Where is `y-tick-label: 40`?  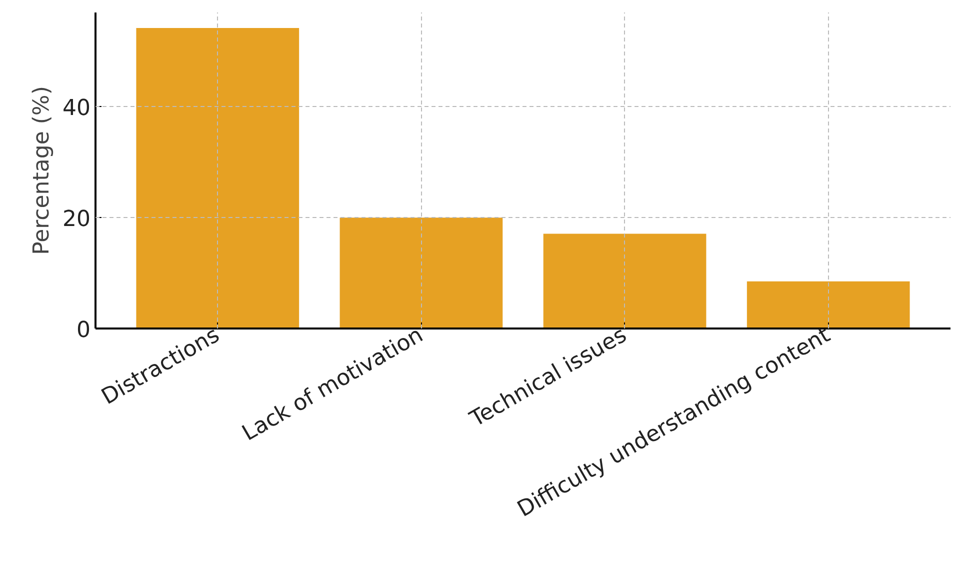 y-tick-label: 40 is located at coordinates (76, 109).